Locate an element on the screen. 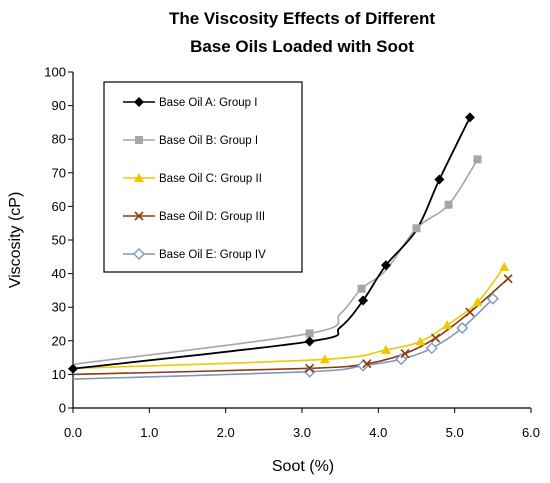 This screenshot has height=483, width=550. legend-label: Base Oil A: Group I is located at coordinates (208, 103).